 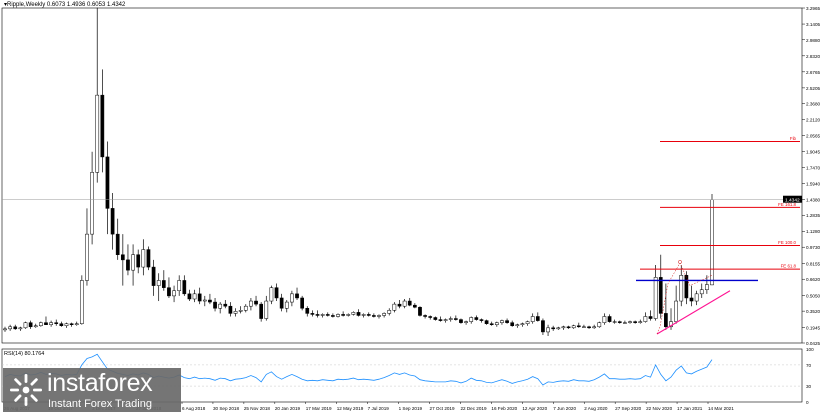 What do you see at coordinates (690, 408) in the screenshot?
I see `x-tick-label: 17 Jan 2021` at bounding box center [690, 408].